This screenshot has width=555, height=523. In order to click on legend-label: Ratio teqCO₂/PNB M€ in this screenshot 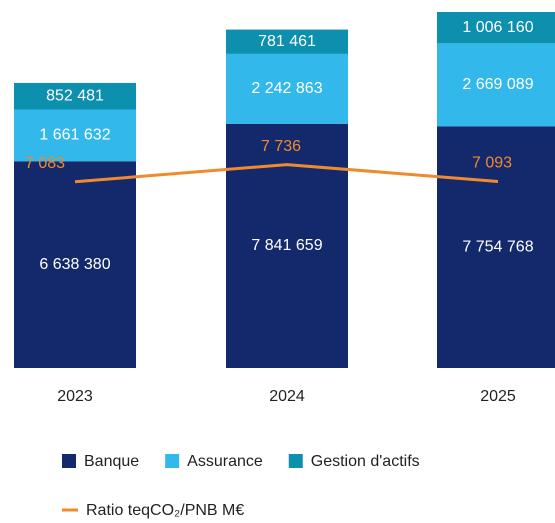, I will do `click(165, 510)`.